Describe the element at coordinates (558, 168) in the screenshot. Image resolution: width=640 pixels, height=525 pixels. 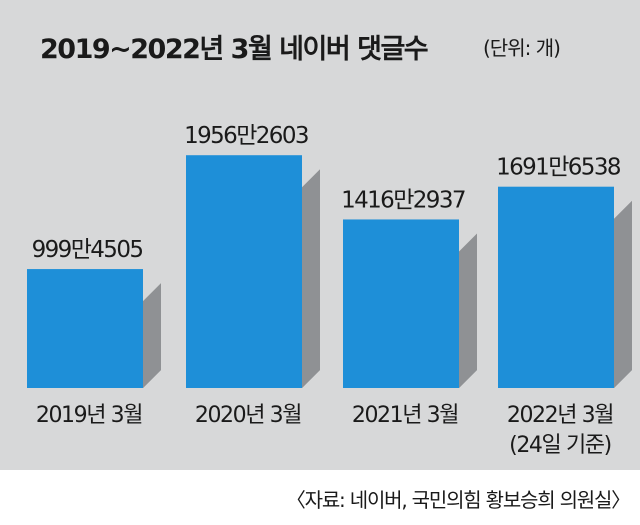
I see `value-label: 1691만6538` at that location.